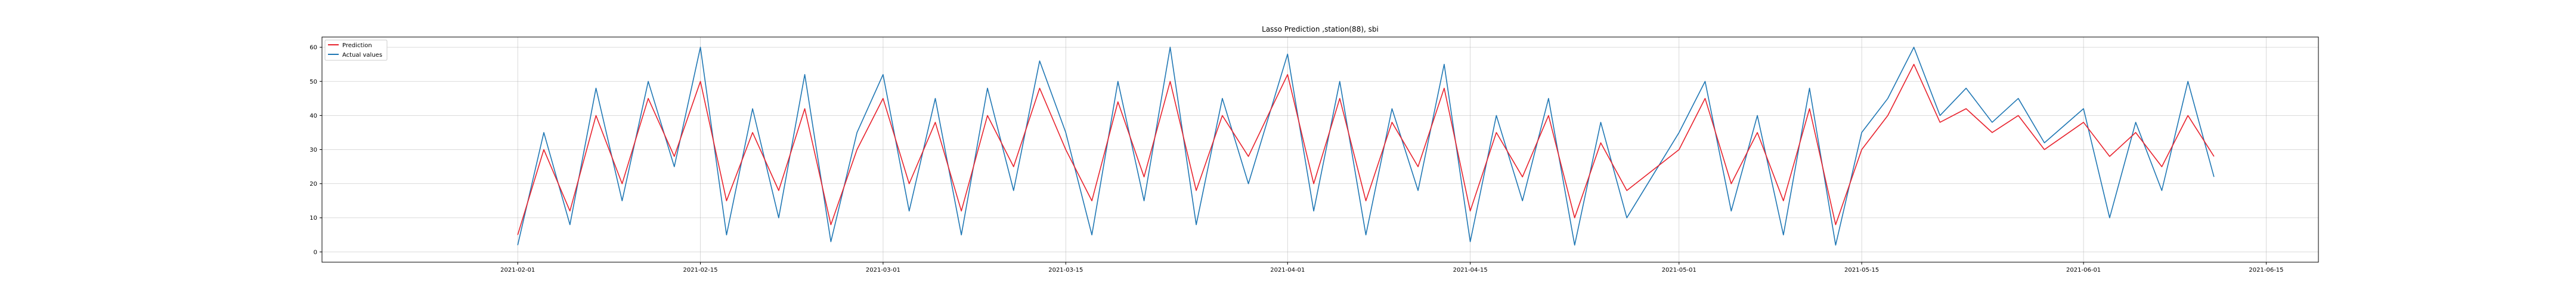 Image resolution: width=2576 pixels, height=301 pixels. What do you see at coordinates (701, 270) in the screenshot?
I see `x-tick-label: 2021-02-15` at bounding box center [701, 270].